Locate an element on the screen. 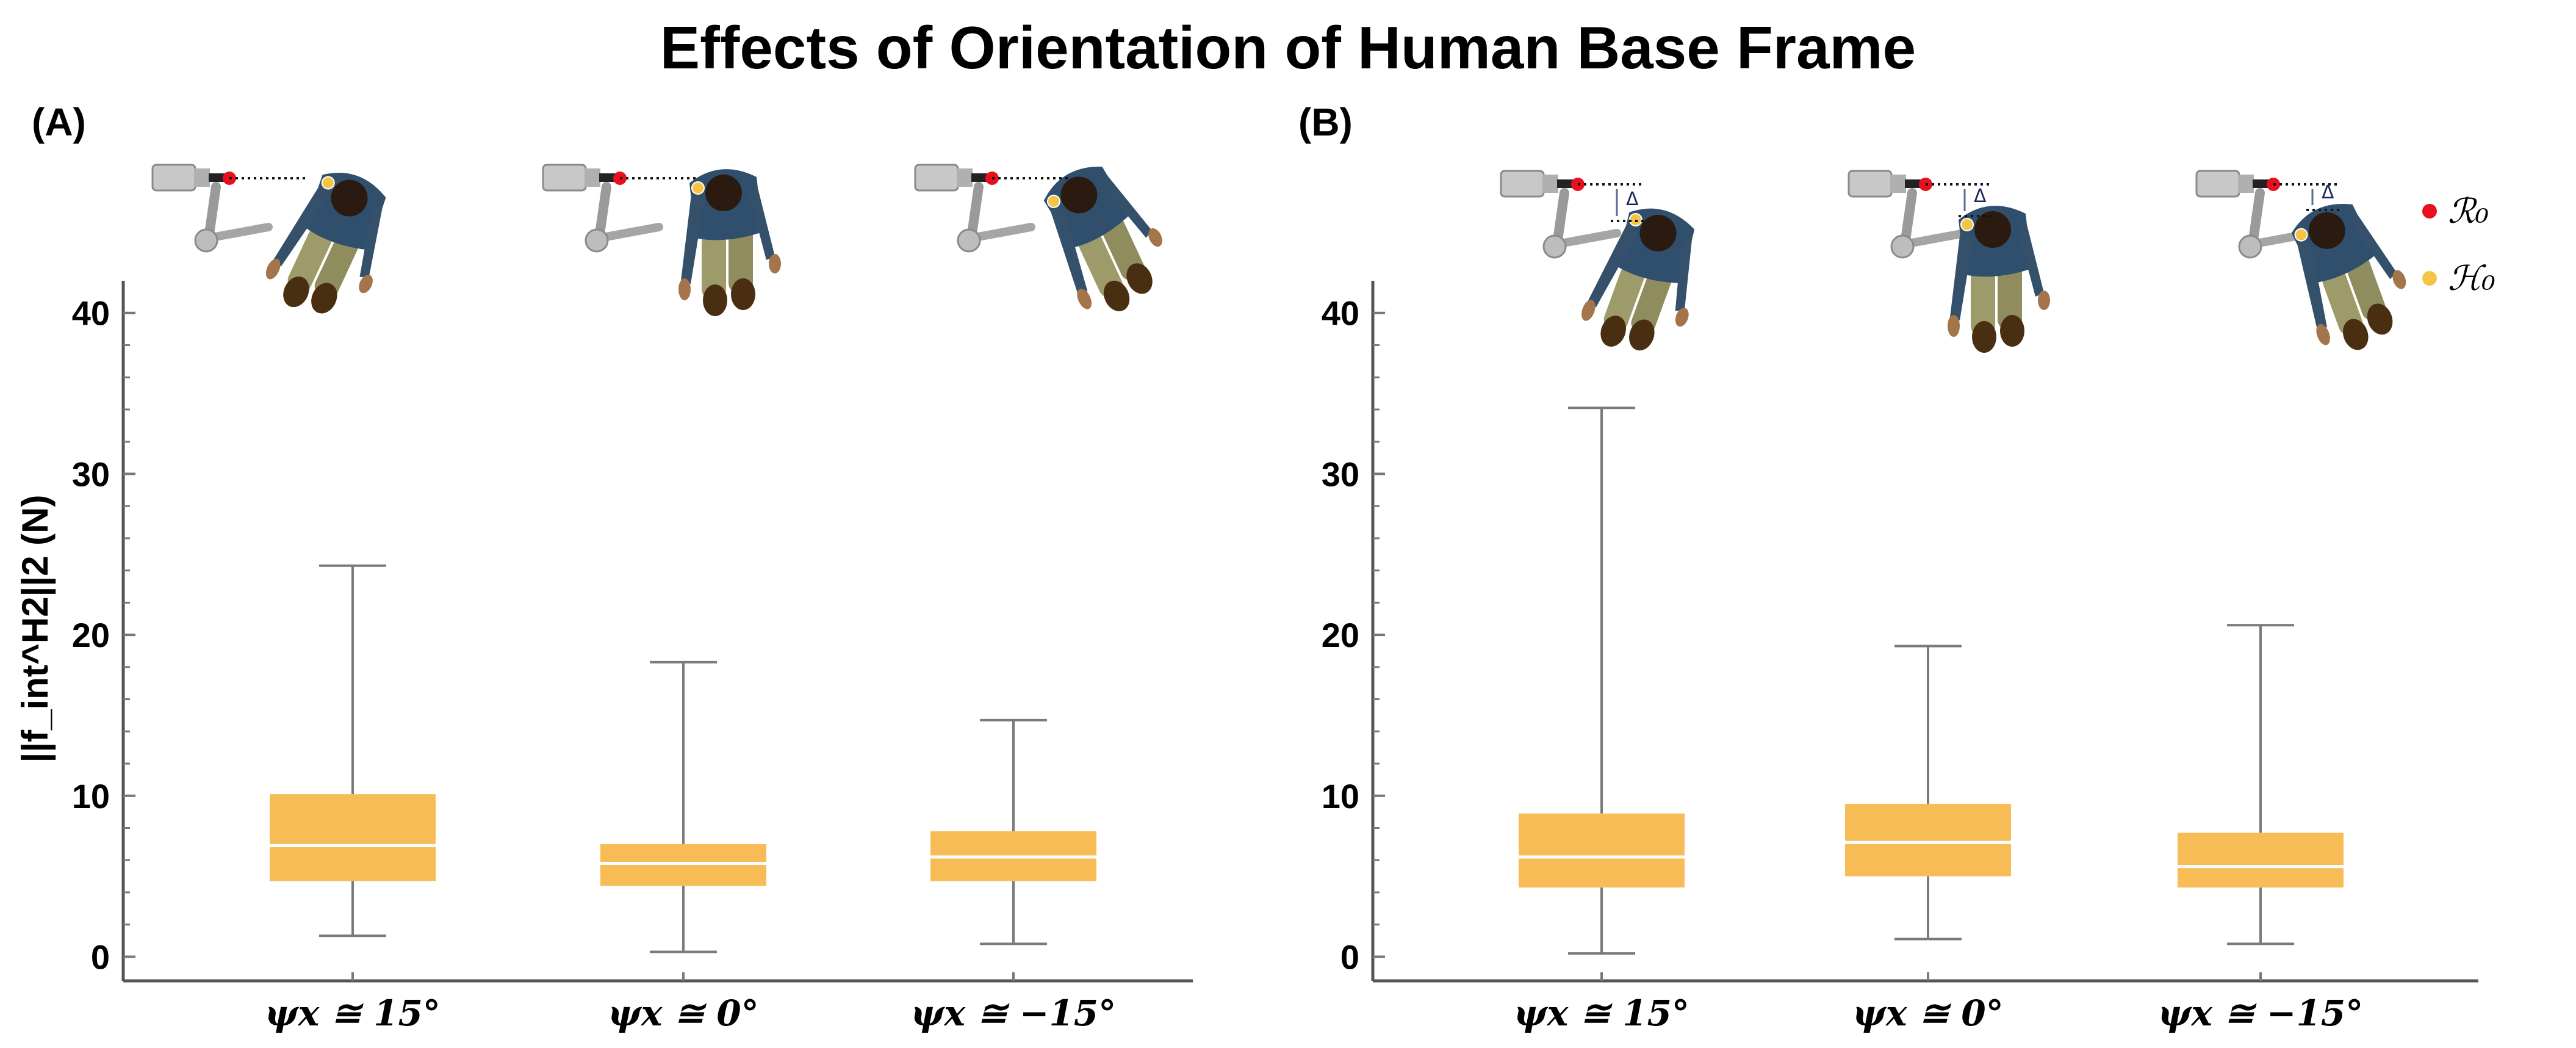 The height and width of the screenshot is (1048, 2576). a-y-tick-label: 20 is located at coordinates (91, 635).